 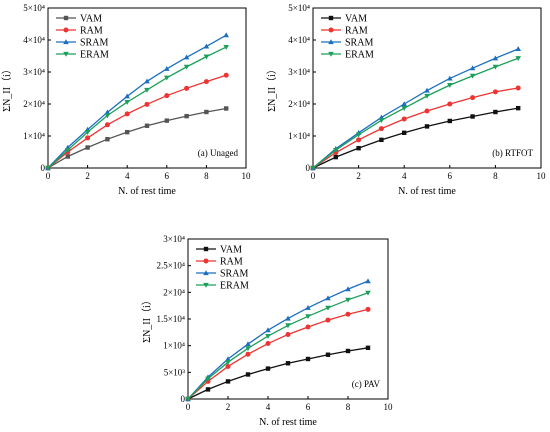 What do you see at coordinates (234, 274) in the screenshot?
I see `legend-label: SRAM` at bounding box center [234, 274].